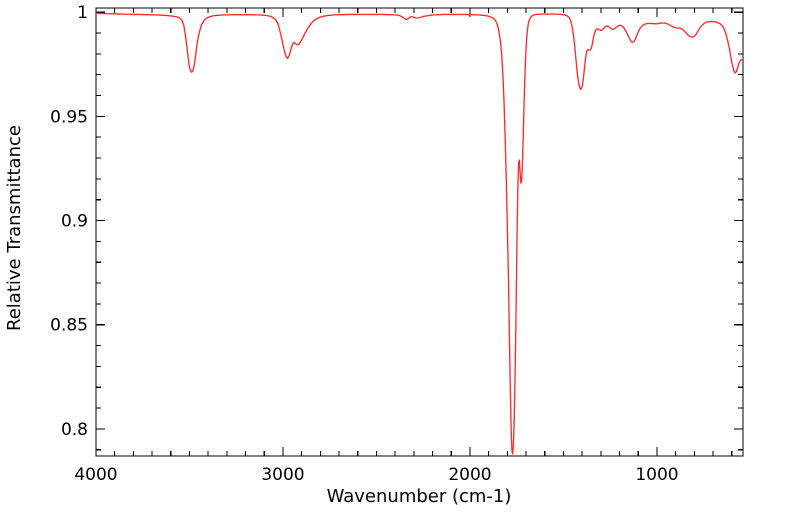  What do you see at coordinates (82, 13) in the screenshot?
I see `y-tick-label: 1` at bounding box center [82, 13].